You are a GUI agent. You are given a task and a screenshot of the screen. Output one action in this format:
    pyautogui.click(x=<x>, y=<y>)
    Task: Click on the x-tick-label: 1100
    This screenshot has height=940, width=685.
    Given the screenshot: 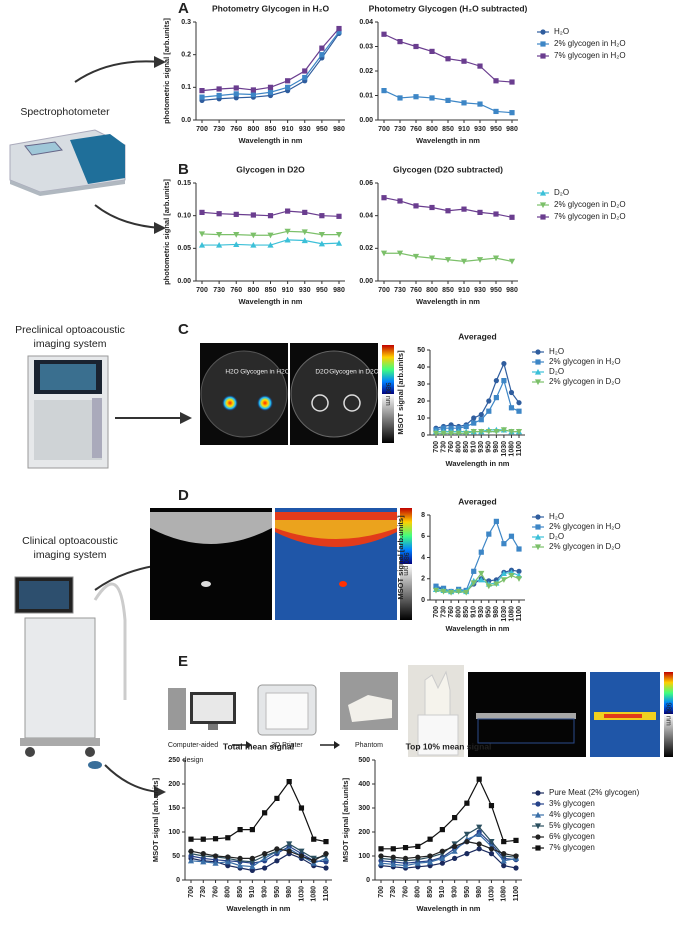 What is the action you would take?
    pyautogui.click(x=326, y=893)
    